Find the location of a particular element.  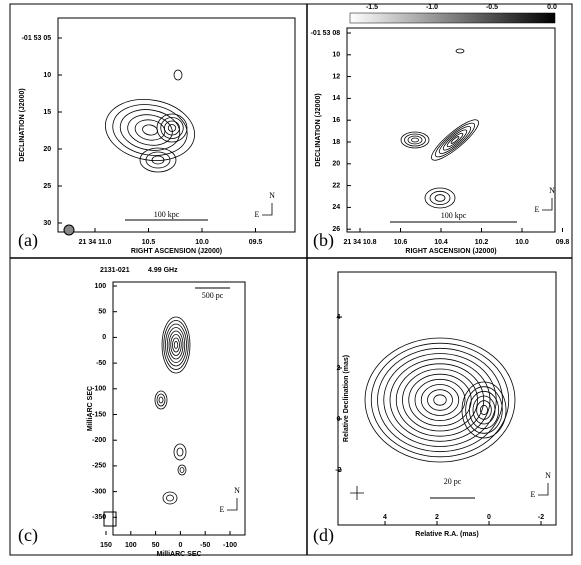

x-tick-label: 09.8 is located at coordinates (563, 242).